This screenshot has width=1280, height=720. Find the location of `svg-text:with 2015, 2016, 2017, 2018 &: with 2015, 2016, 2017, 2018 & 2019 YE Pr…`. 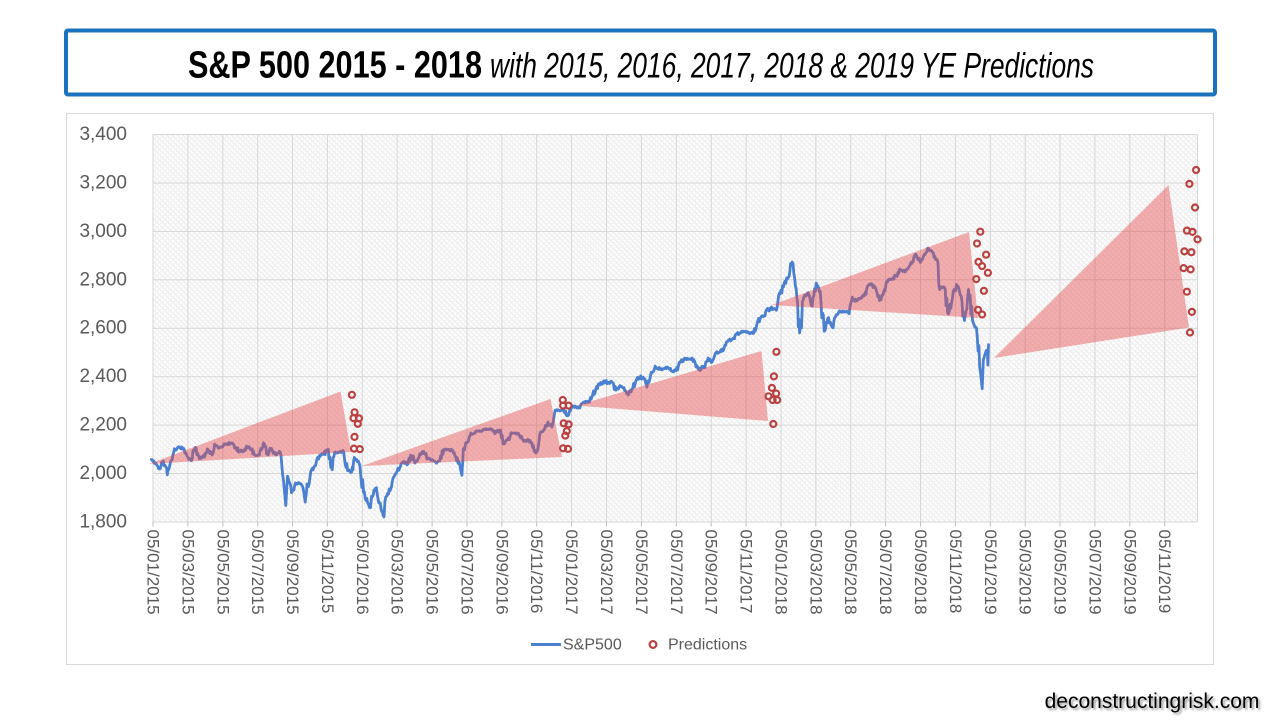

svg-text:with 2015, 2016, 2017, 2018 &: with 2015, 2016, 2017, 2018 & 2019 YE Pr… is located at coordinates (792, 66).